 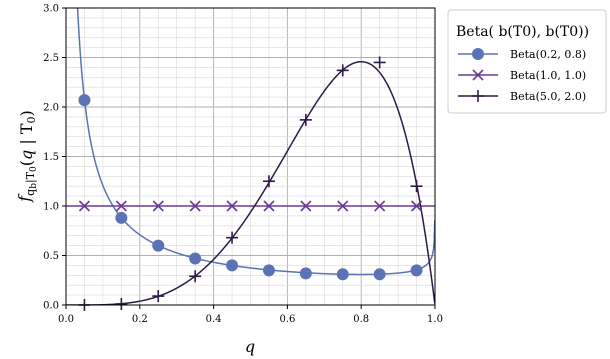 What do you see at coordinates (140, 319) in the screenshot?
I see `x-tick-label: 0.2` at bounding box center [140, 319].